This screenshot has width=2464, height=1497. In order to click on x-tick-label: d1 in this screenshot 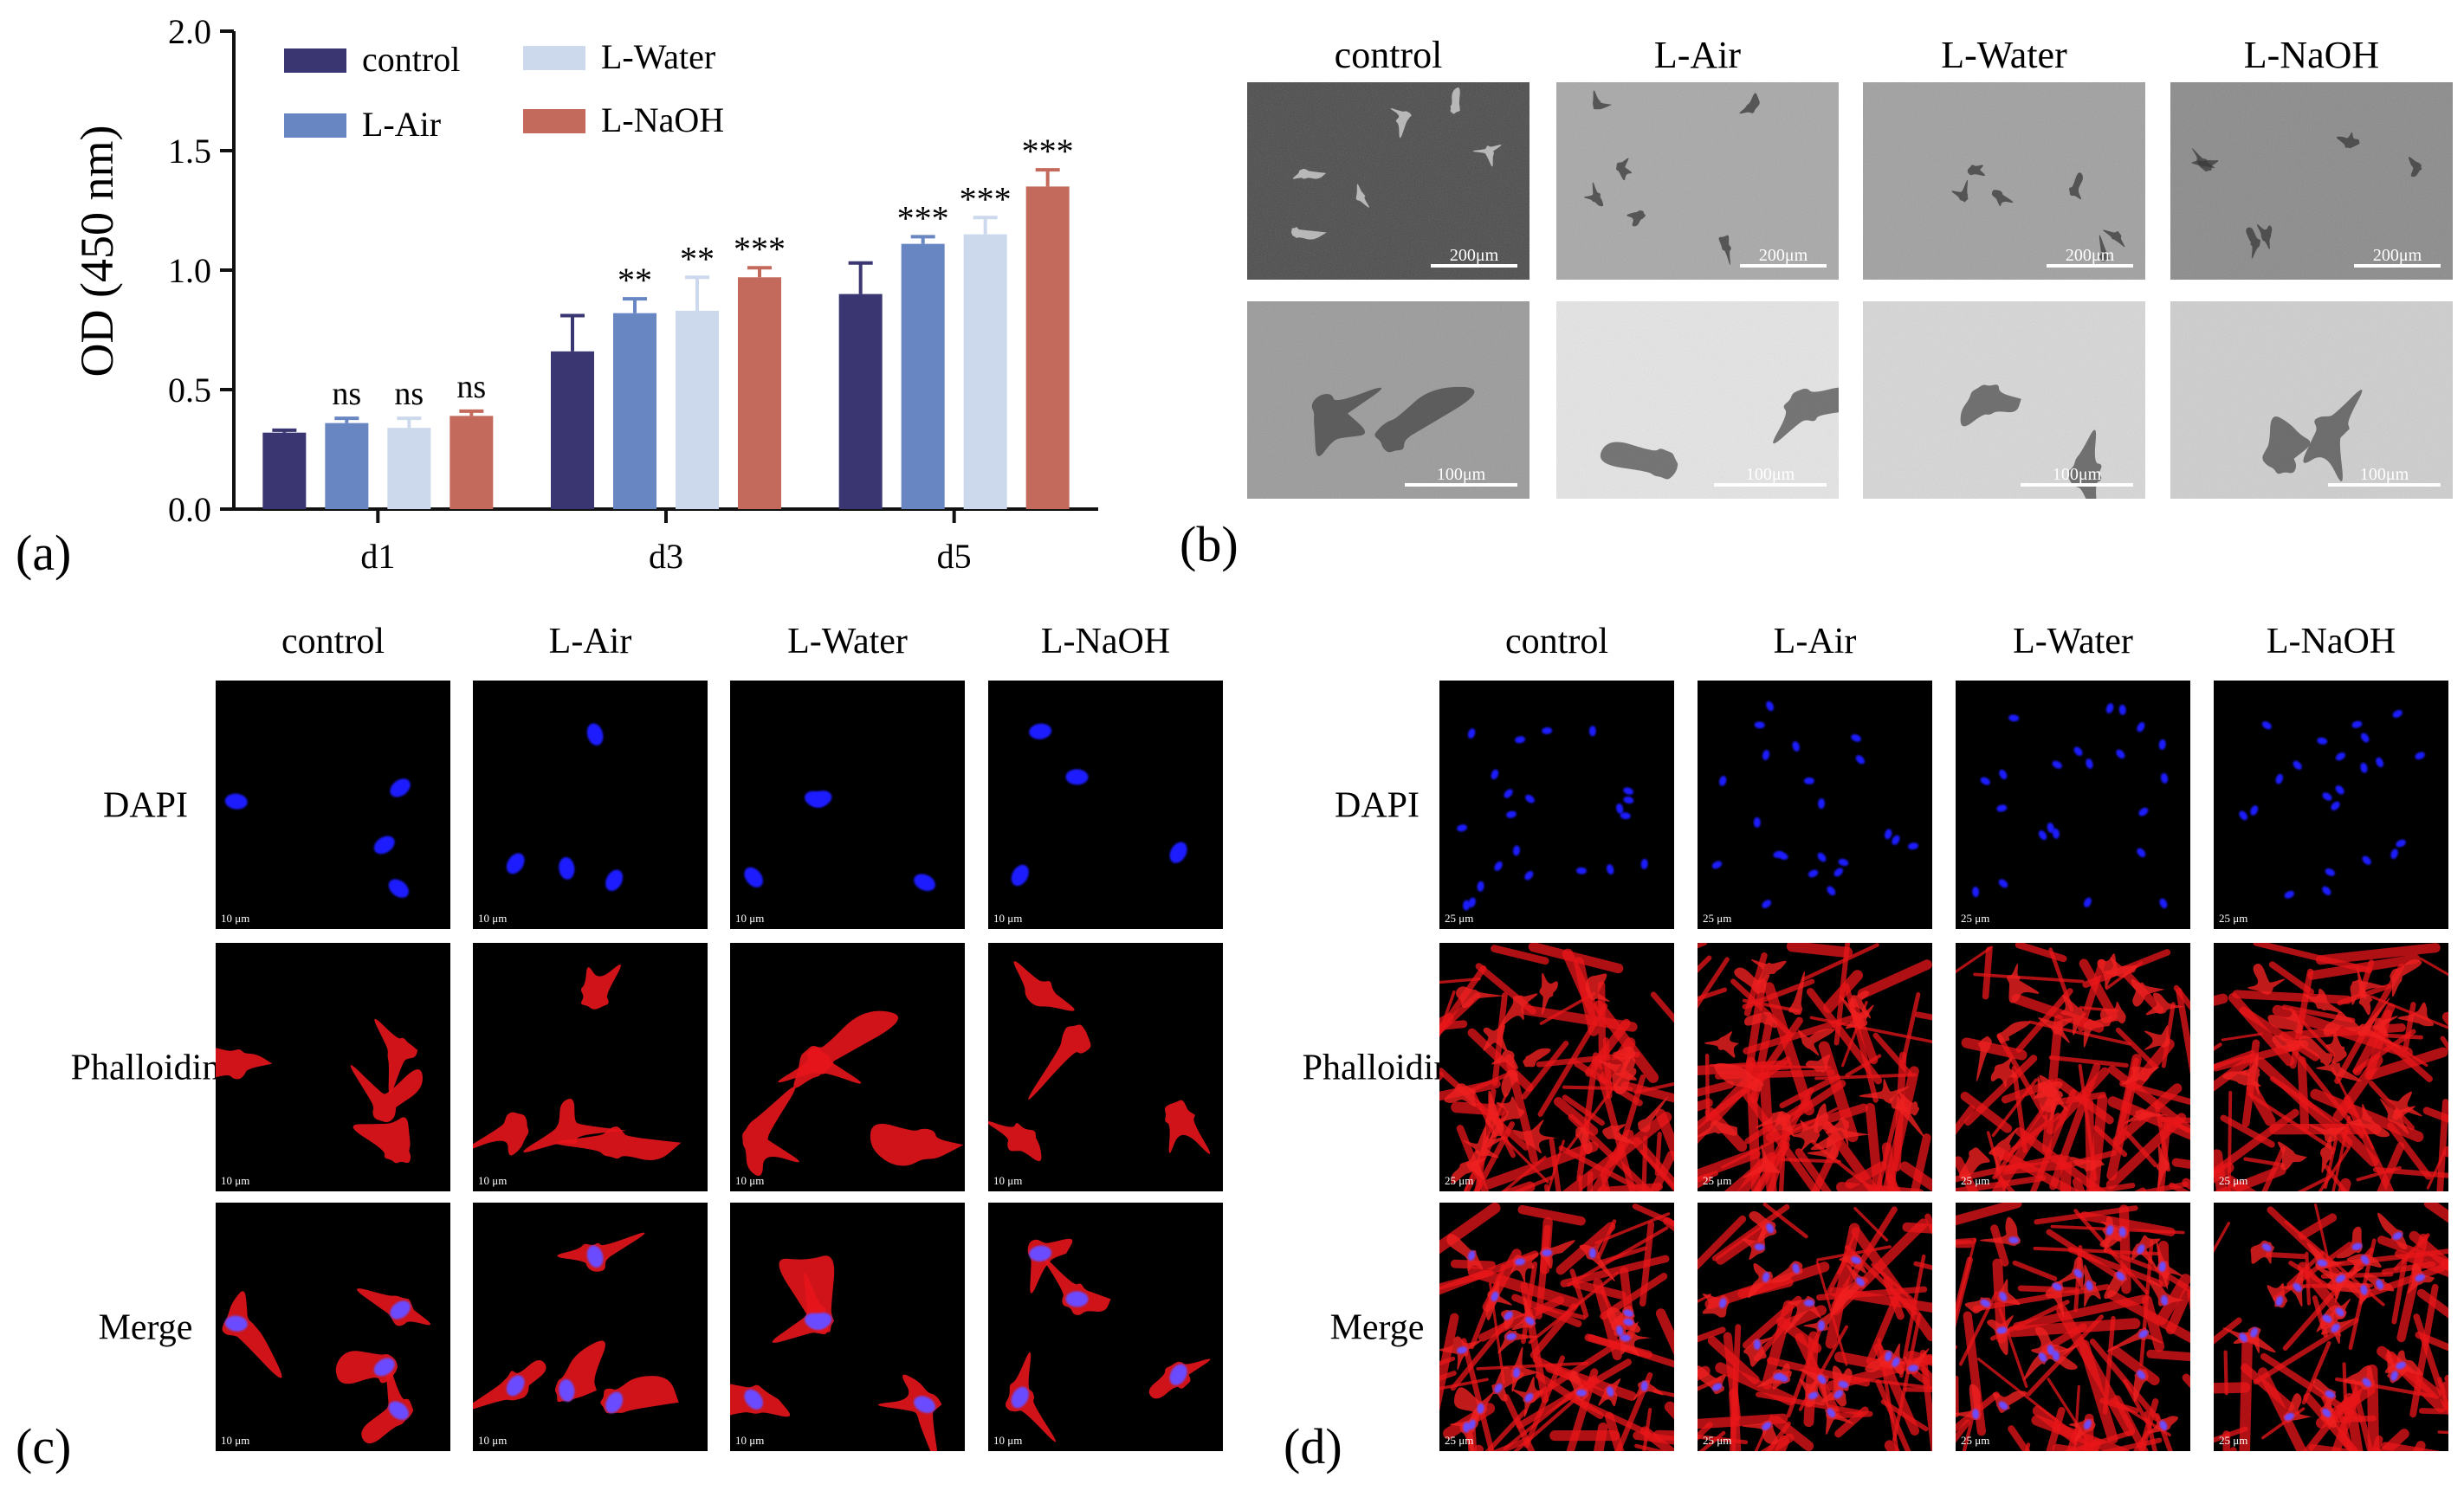, I will do `click(377, 556)`.